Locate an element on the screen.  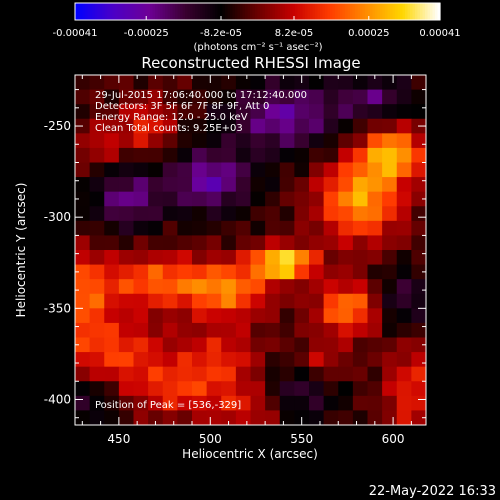
x-tick-label: 500 is located at coordinates (210, 439).